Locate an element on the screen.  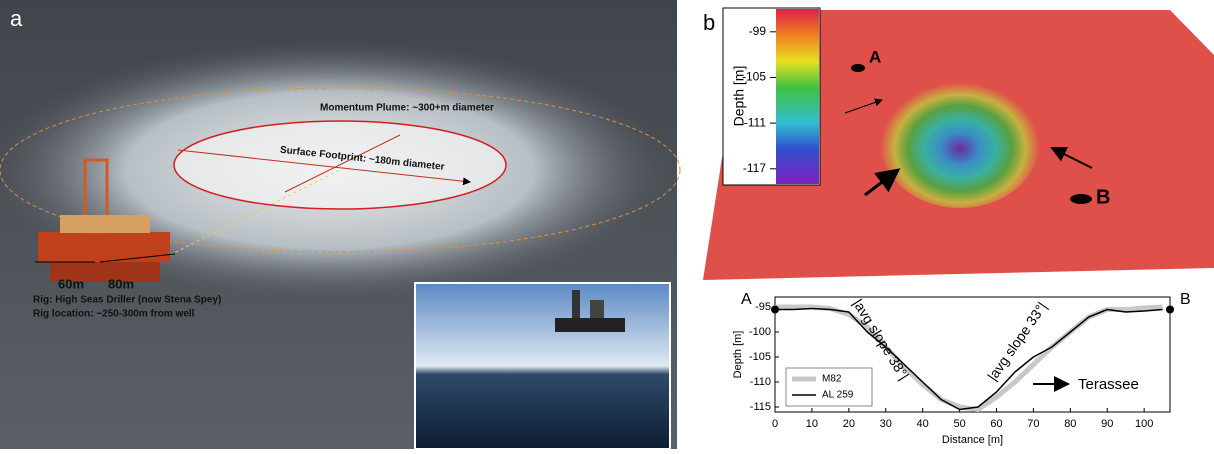
colorbar-tick-label: -105 is located at coordinates (754, 77).